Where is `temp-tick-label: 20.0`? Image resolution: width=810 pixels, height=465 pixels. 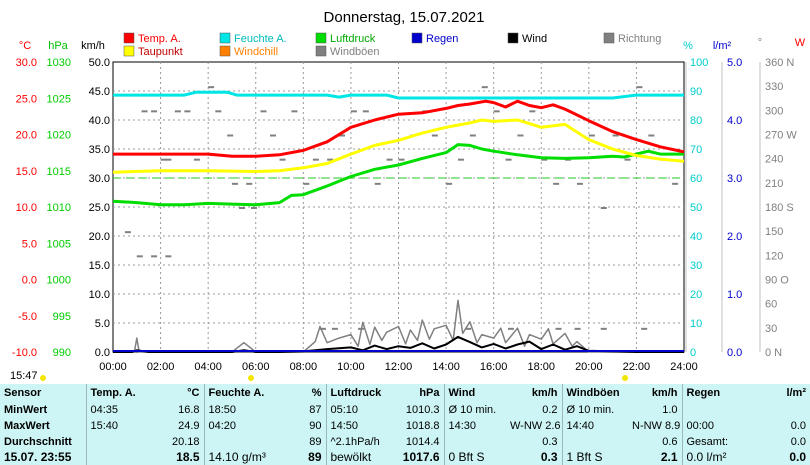
temp-tick-label: 20.0 is located at coordinates (26, 136).